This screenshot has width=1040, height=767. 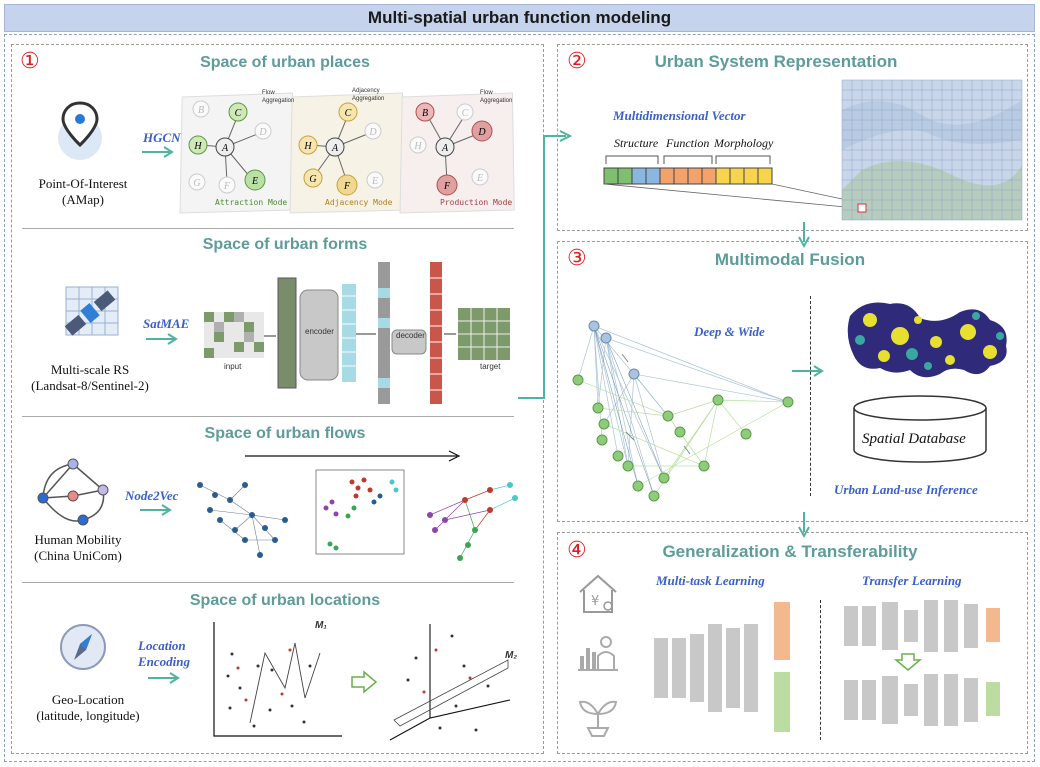 What do you see at coordinates (450, 682) in the screenshot?
I see `location-3d-plot` at bounding box center [450, 682].